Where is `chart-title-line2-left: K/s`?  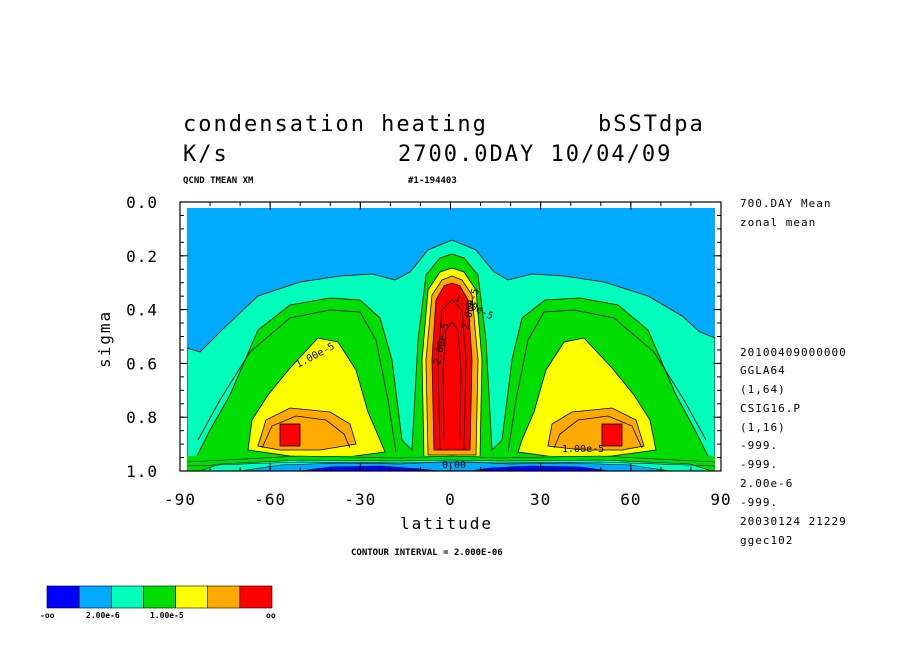
chart-title-line2-left: K/s is located at coordinates (206, 154).